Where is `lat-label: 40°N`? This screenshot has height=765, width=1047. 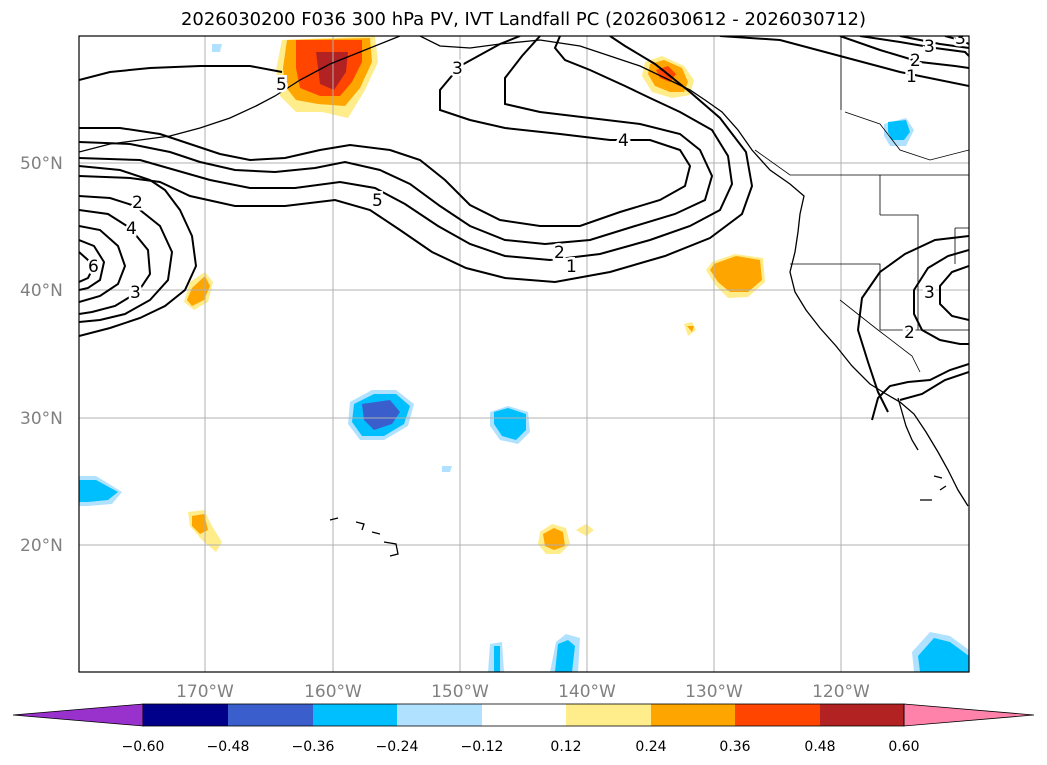 lat-label: 40°N is located at coordinates (41, 291).